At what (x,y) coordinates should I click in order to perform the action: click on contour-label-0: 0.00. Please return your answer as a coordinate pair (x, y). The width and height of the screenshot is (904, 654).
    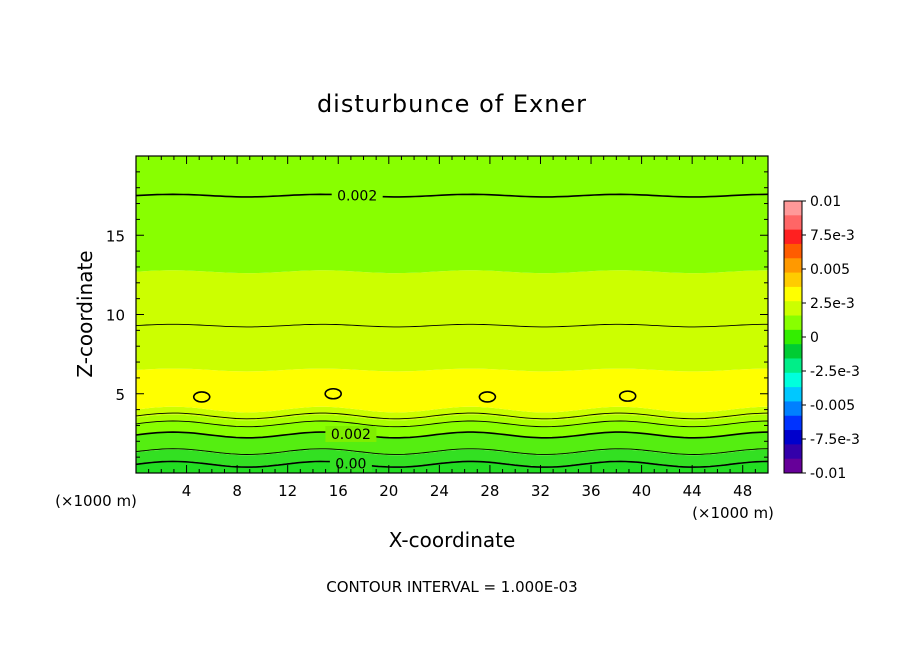
    Looking at the image, I should click on (350, 464).